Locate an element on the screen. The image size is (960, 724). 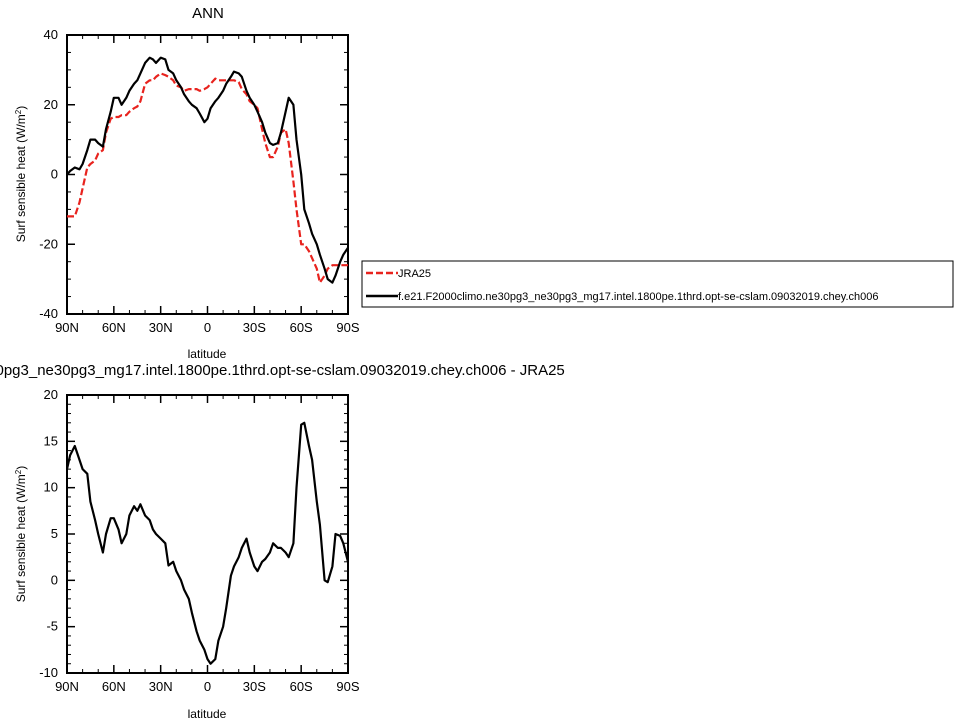
y-tick-label: -40 is located at coordinates (48, 313).